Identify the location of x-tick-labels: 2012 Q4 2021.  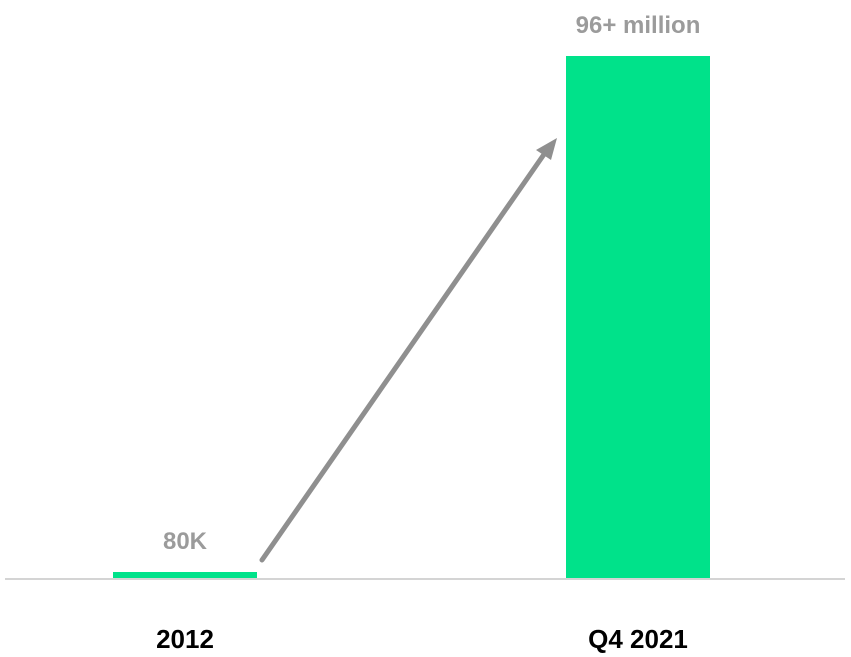
(422, 639).